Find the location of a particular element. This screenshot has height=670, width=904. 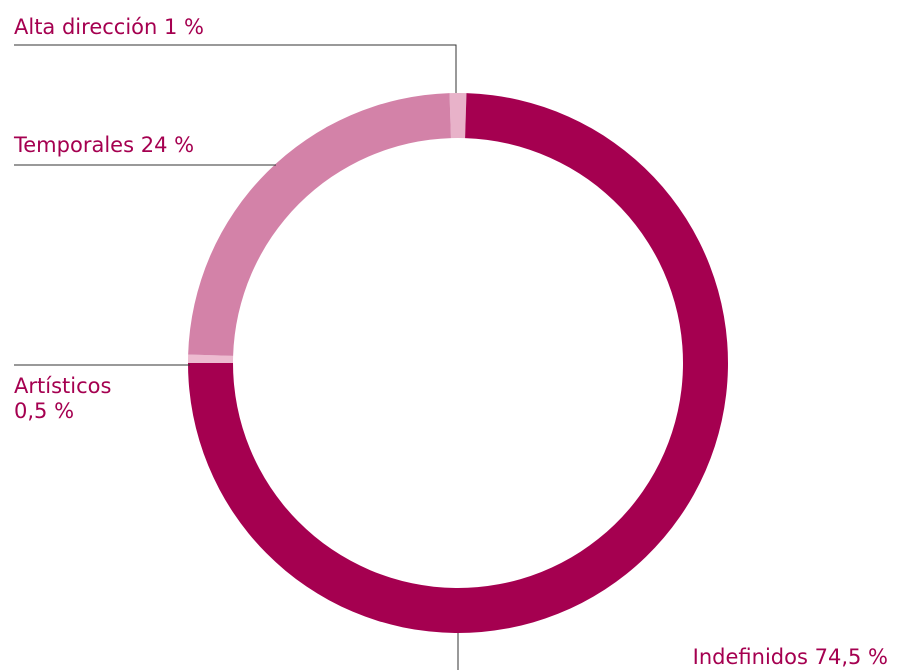

slice-label: Alta dirección 1 % is located at coordinates (109, 27).